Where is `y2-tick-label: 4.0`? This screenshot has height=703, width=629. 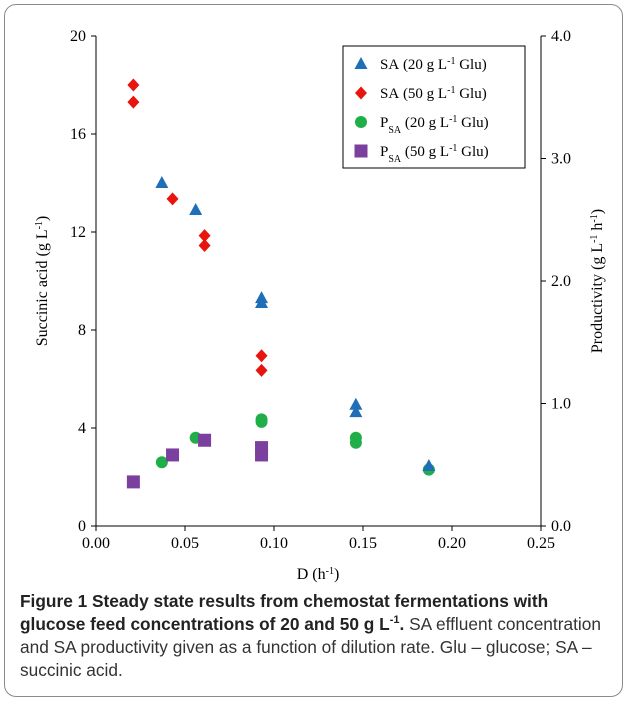 y2-tick-label: 4.0 is located at coordinates (561, 36).